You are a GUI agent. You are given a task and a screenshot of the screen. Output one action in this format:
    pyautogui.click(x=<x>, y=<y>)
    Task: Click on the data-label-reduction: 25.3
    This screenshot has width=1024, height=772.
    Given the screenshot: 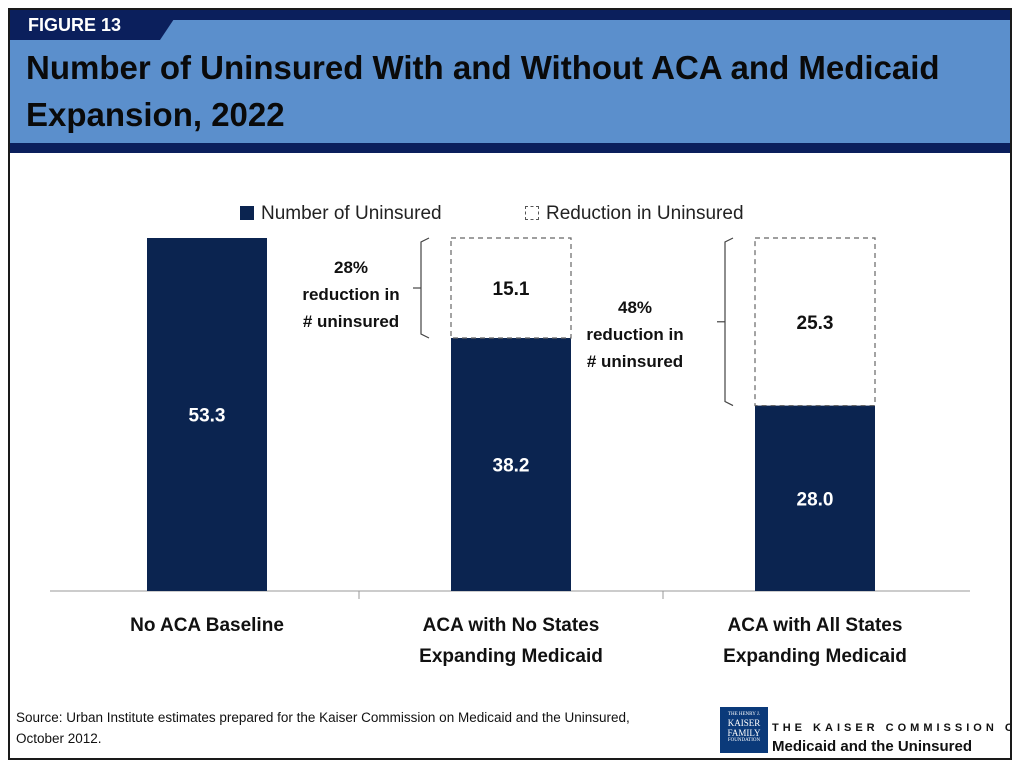 What is the action you would take?
    pyautogui.click(x=815, y=323)
    